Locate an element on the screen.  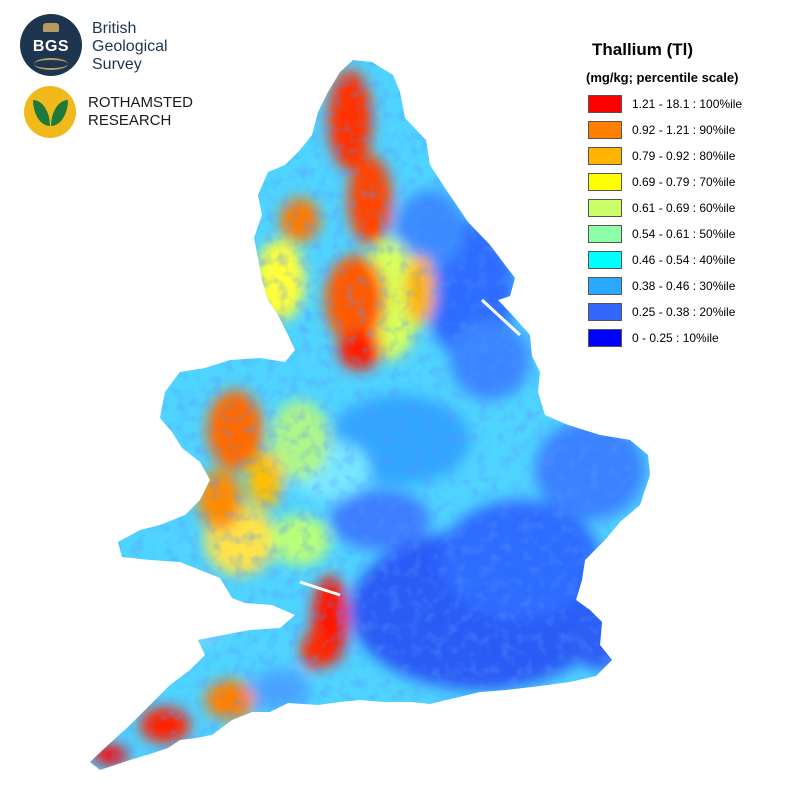
legend-label: 0.54 - 0.61 : 50%ile is located at coordinates (684, 234).